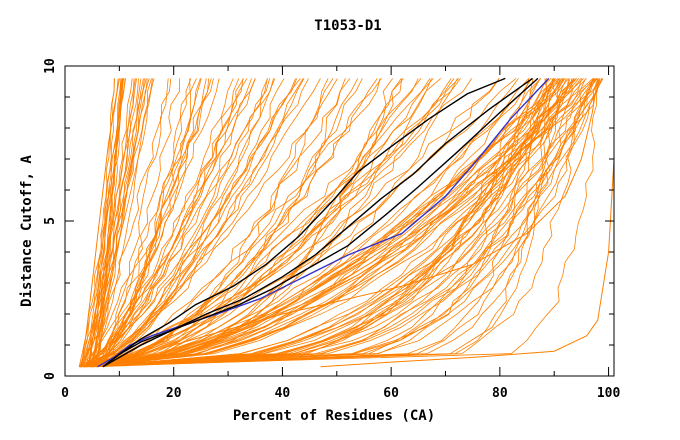 This screenshot has height=440, width=680. I want to click on x-tick-label: 60, so click(391, 393).